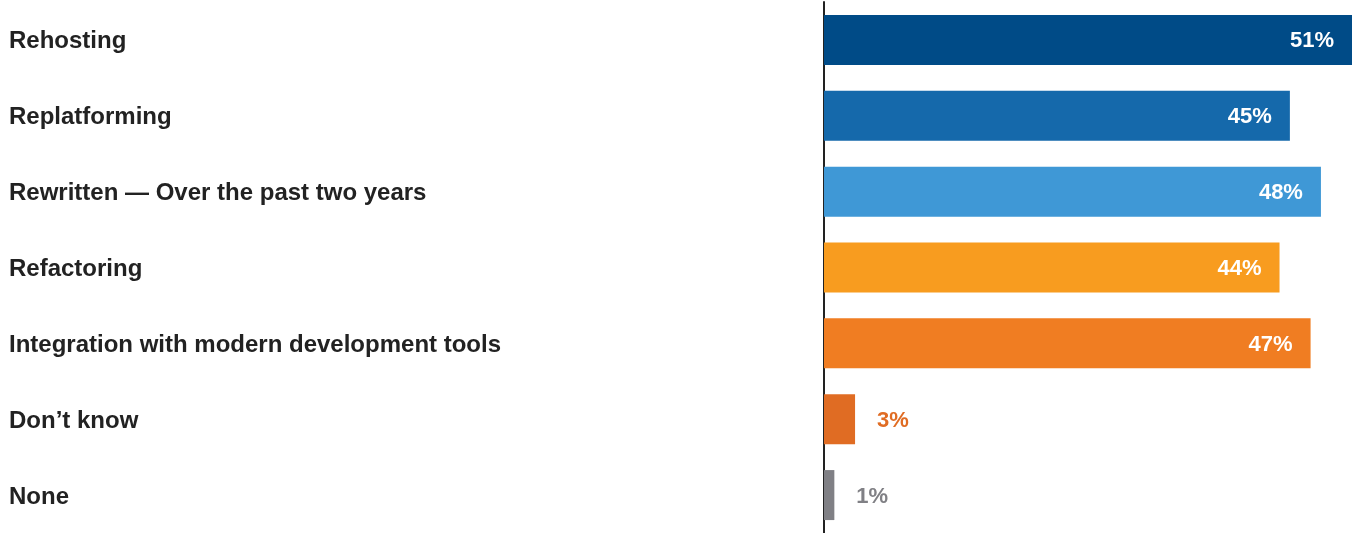 The width and height of the screenshot is (1353, 533). I want to click on data-label: 1%, so click(872, 495).